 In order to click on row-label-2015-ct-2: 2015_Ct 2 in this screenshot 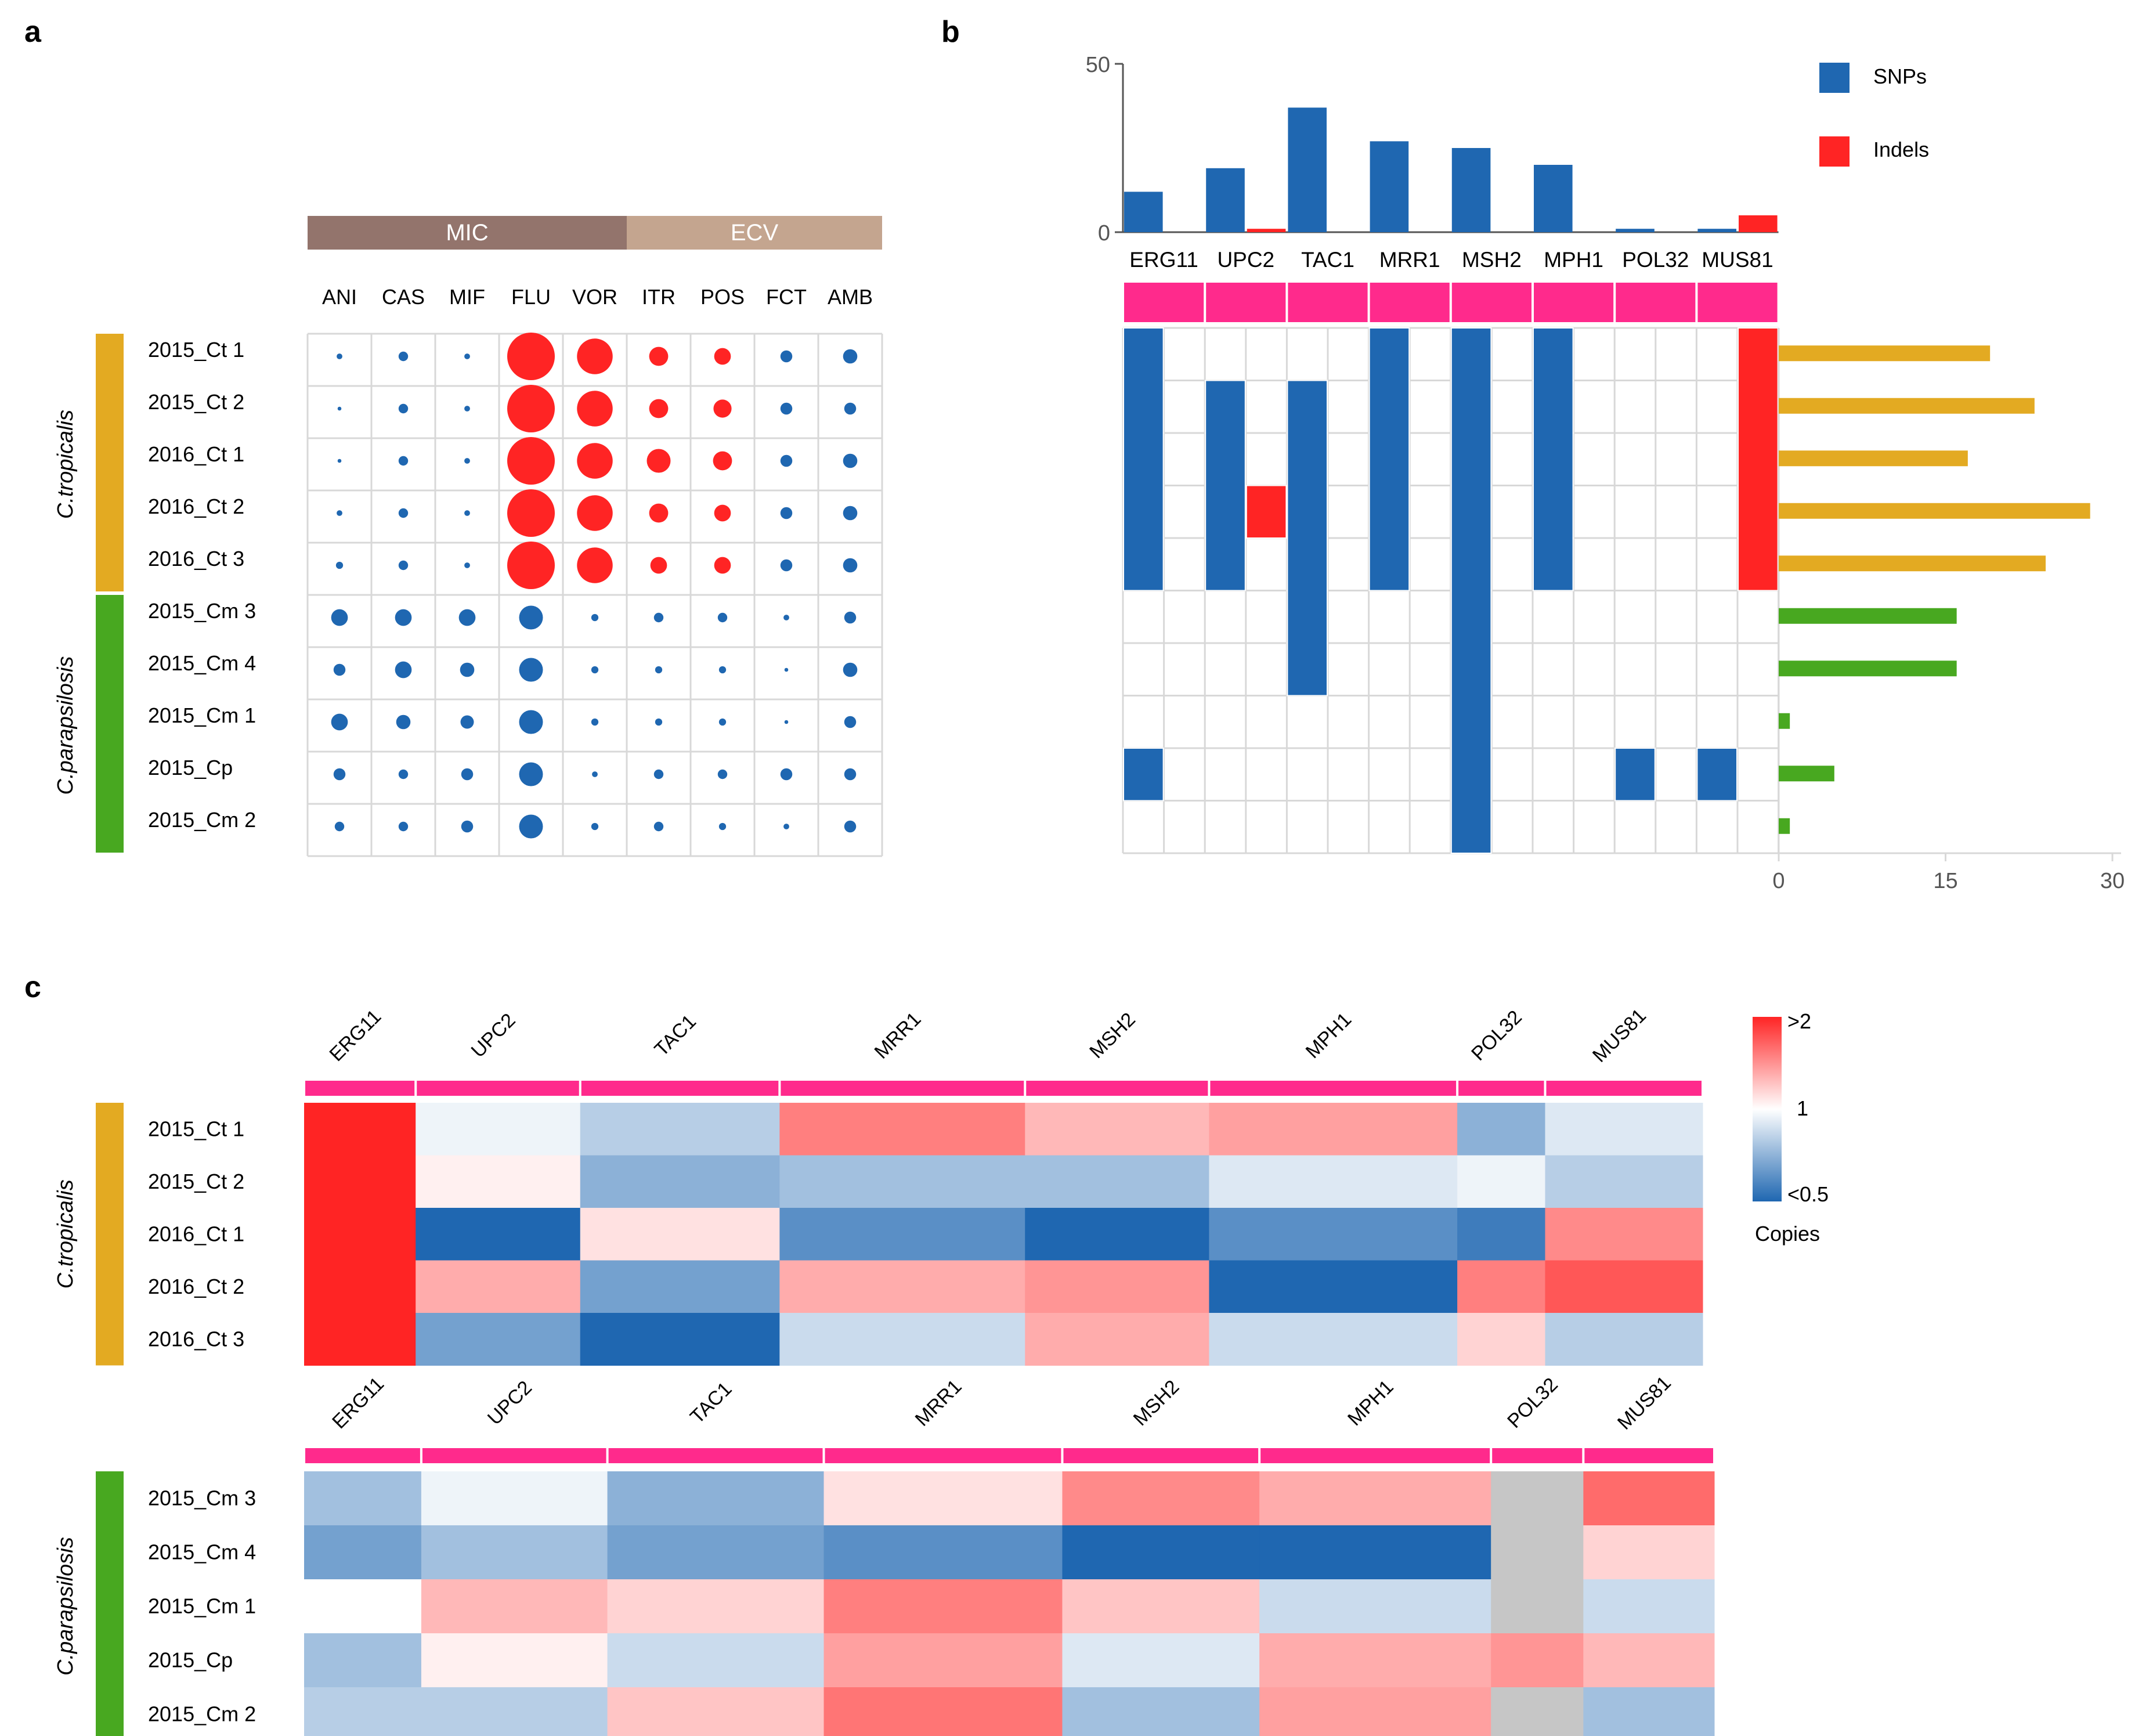, I will do `click(196, 402)`.